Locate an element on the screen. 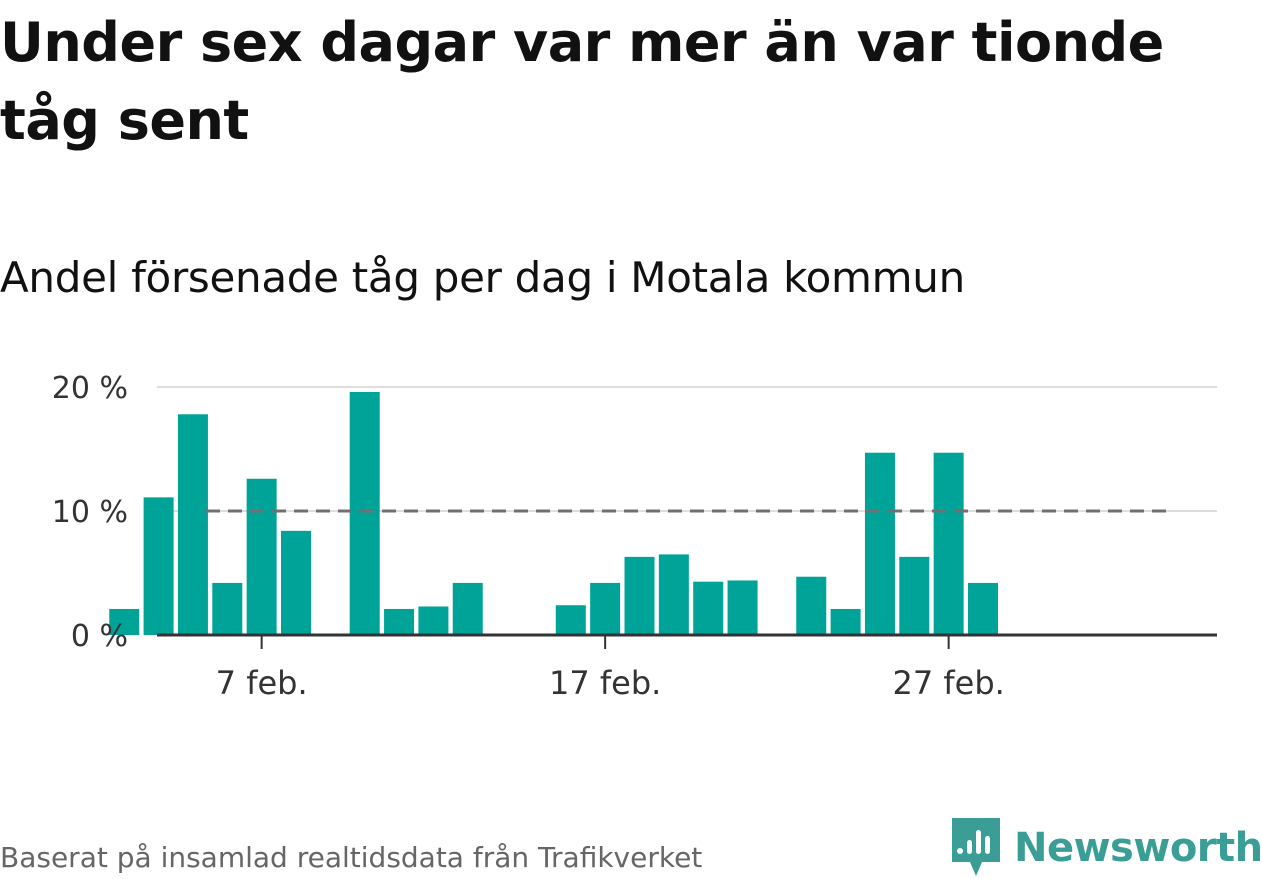 This screenshot has width=1262, height=879. x-tick-label: 17 feb. is located at coordinates (605, 683).